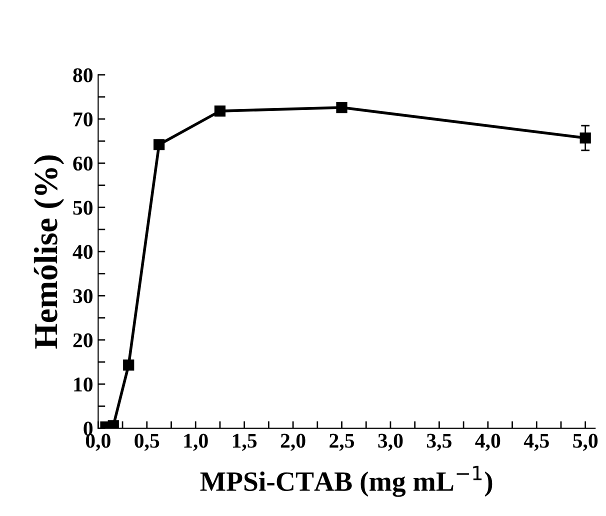 This screenshot has width=606, height=516. I want to click on x-tick-label: 1,0, so click(196, 442).